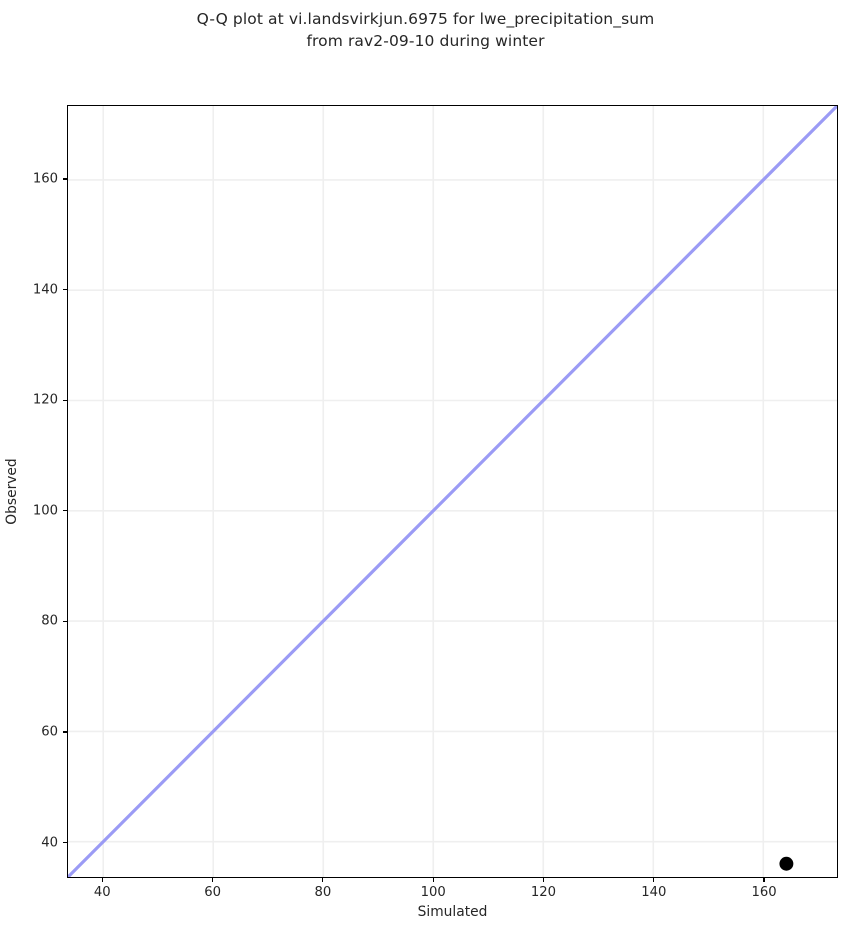 This screenshot has height=934, width=851. I want to click on x-tick-label: 40, so click(102, 892).